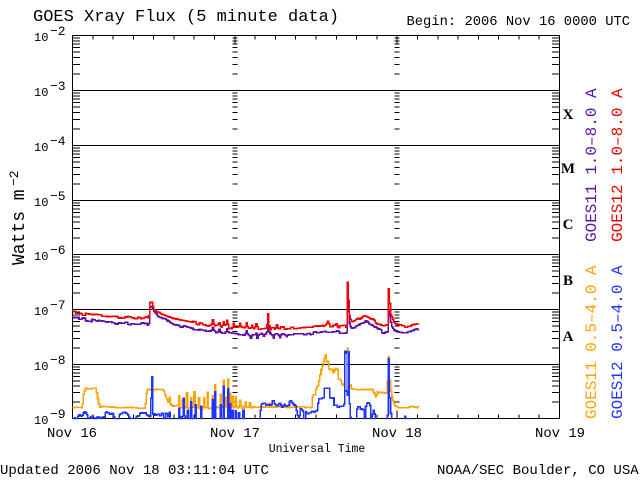 This screenshot has height=480, width=640. I want to click on svg-text:Updated 2006 Nov 18 03:11:04 U: Updated 2006 Nov 18 03:11:04 UTC, so click(134, 471).